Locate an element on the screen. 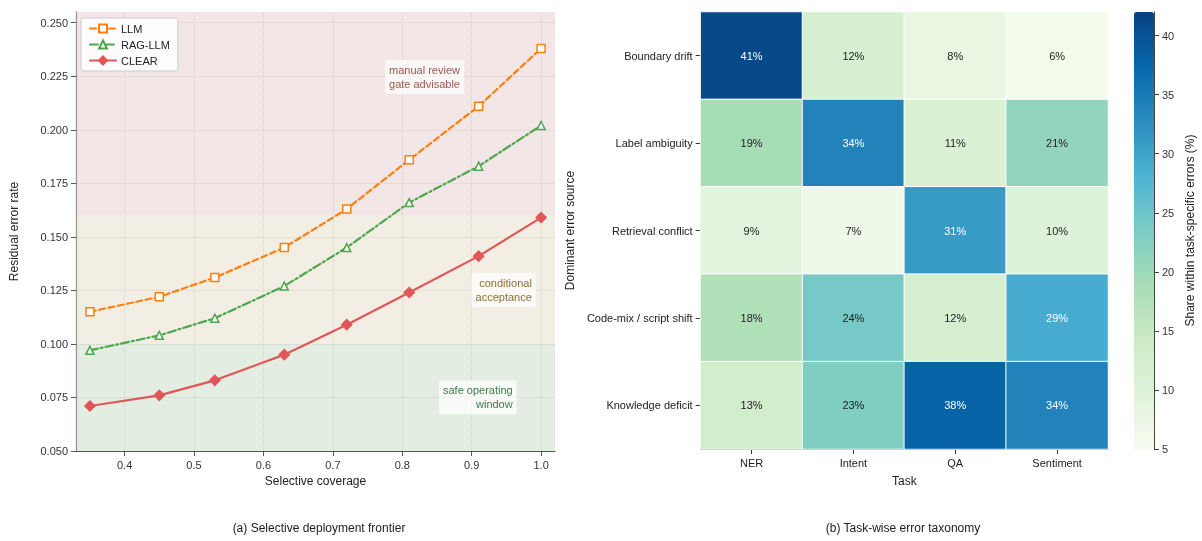  y-tick-label: 0.125 is located at coordinates (54, 290).